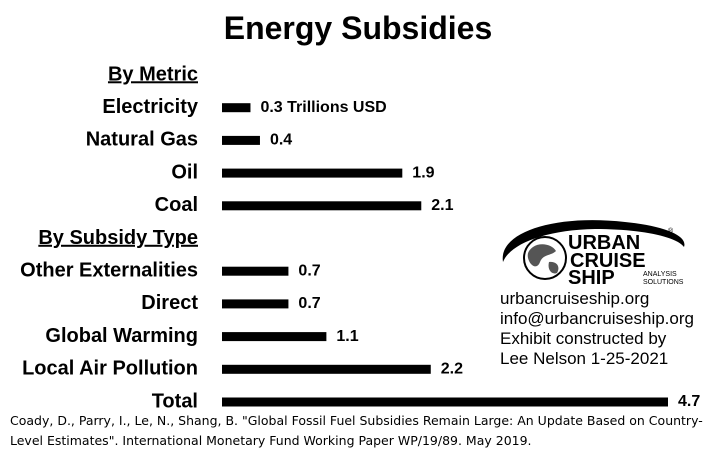 Image resolution: width=722 pixels, height=462 pixels. What do you see at coordinates (153, 74) in the screenshot?
I see `group-header-0: By Metric` at bounding box center [153, 74].